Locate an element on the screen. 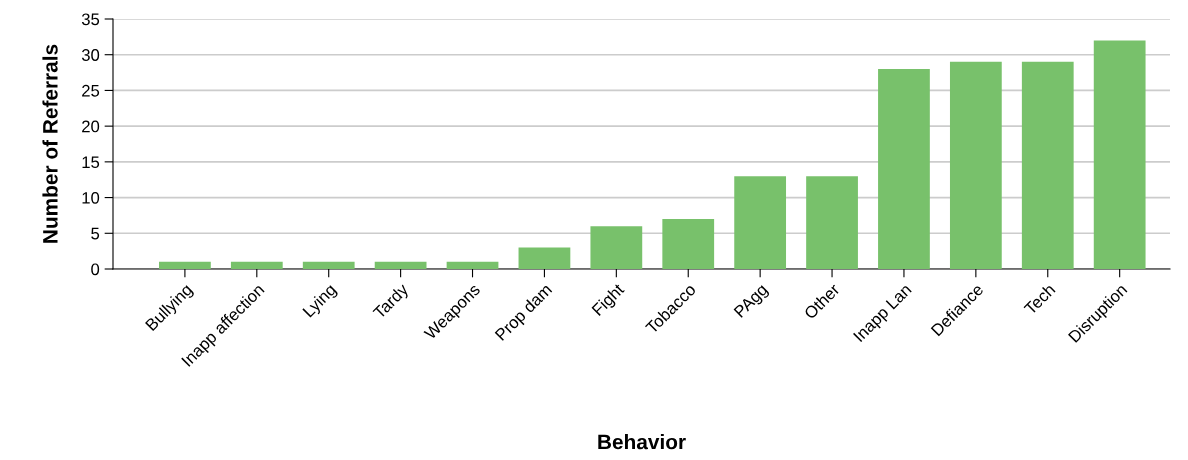 This screenshot has height=460, width=1188. y-tick-label: 15 is located at coordinates (91, 162).